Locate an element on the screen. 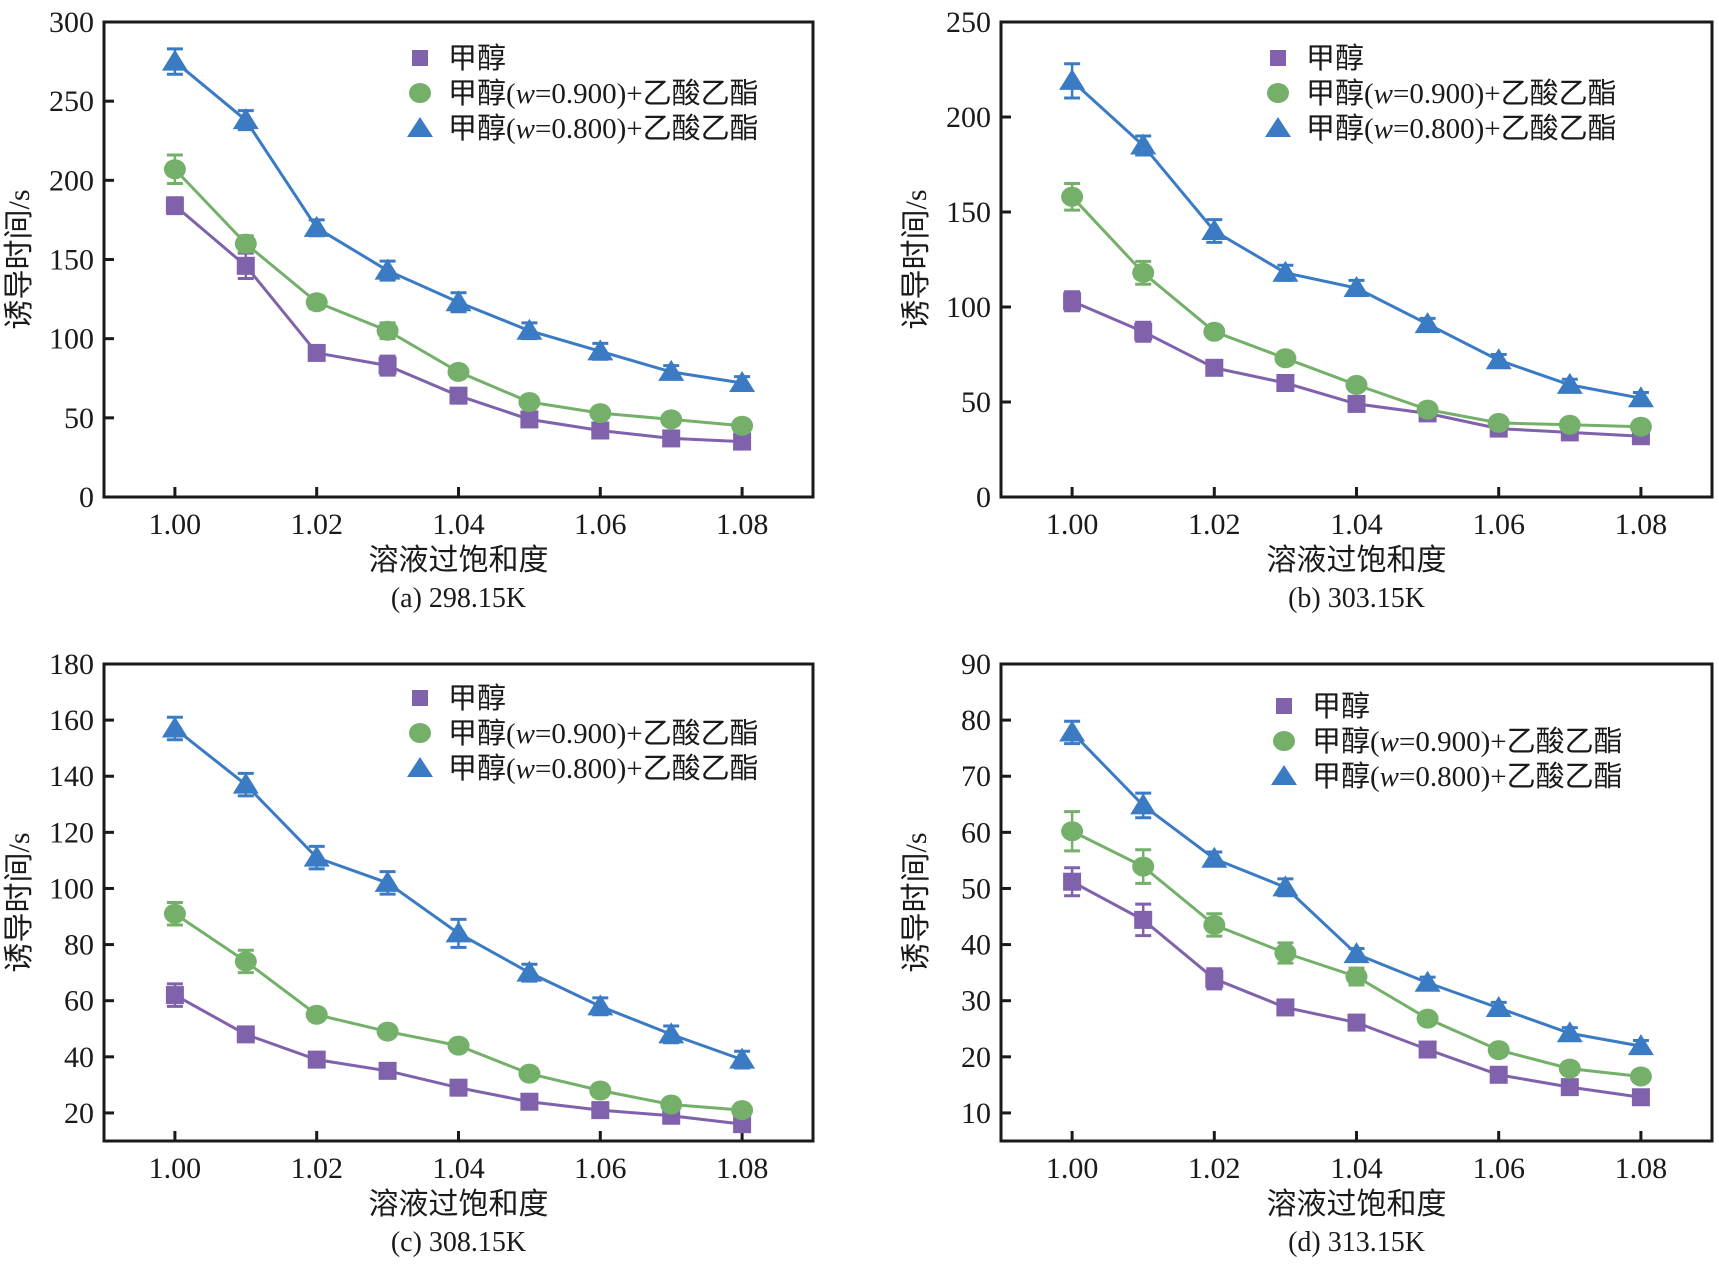  y-tick-label: 60 is located at coordinates (976, 832).